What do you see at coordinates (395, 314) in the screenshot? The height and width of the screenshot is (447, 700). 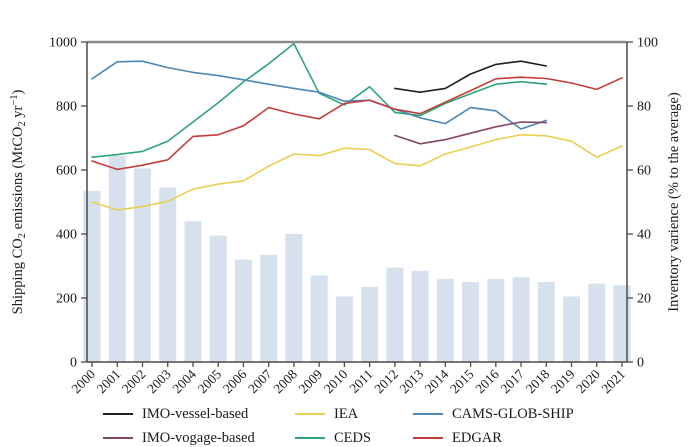 I see `bar-2012` at bounding box center [395, 314].